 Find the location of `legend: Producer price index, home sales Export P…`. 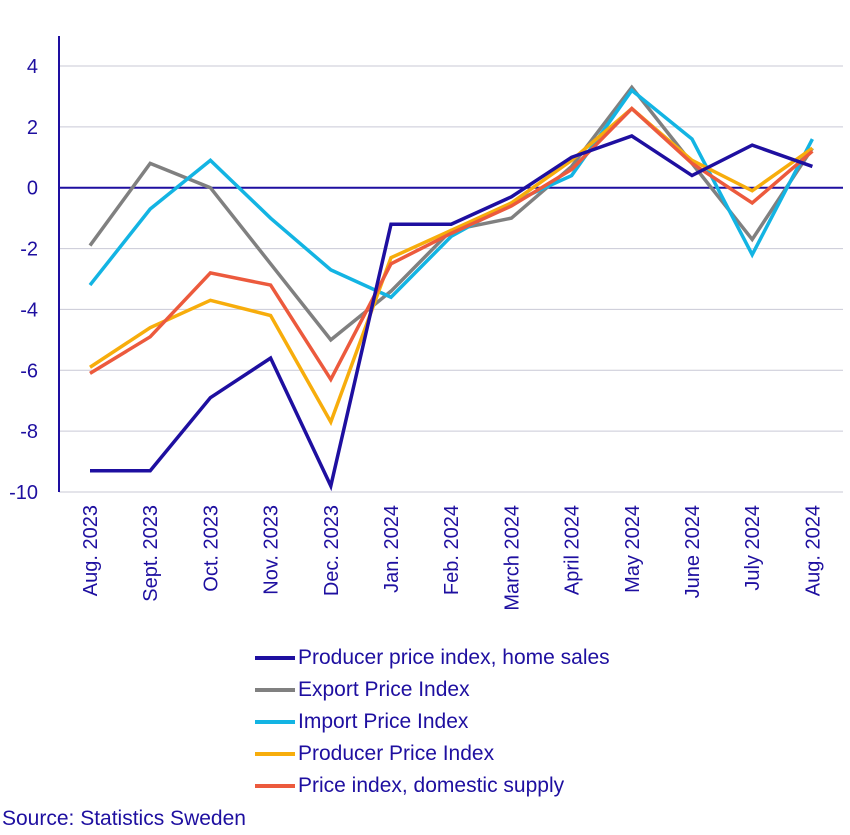

legend: Producer price index, home sales Export P… is located at coordinates (432, 722).